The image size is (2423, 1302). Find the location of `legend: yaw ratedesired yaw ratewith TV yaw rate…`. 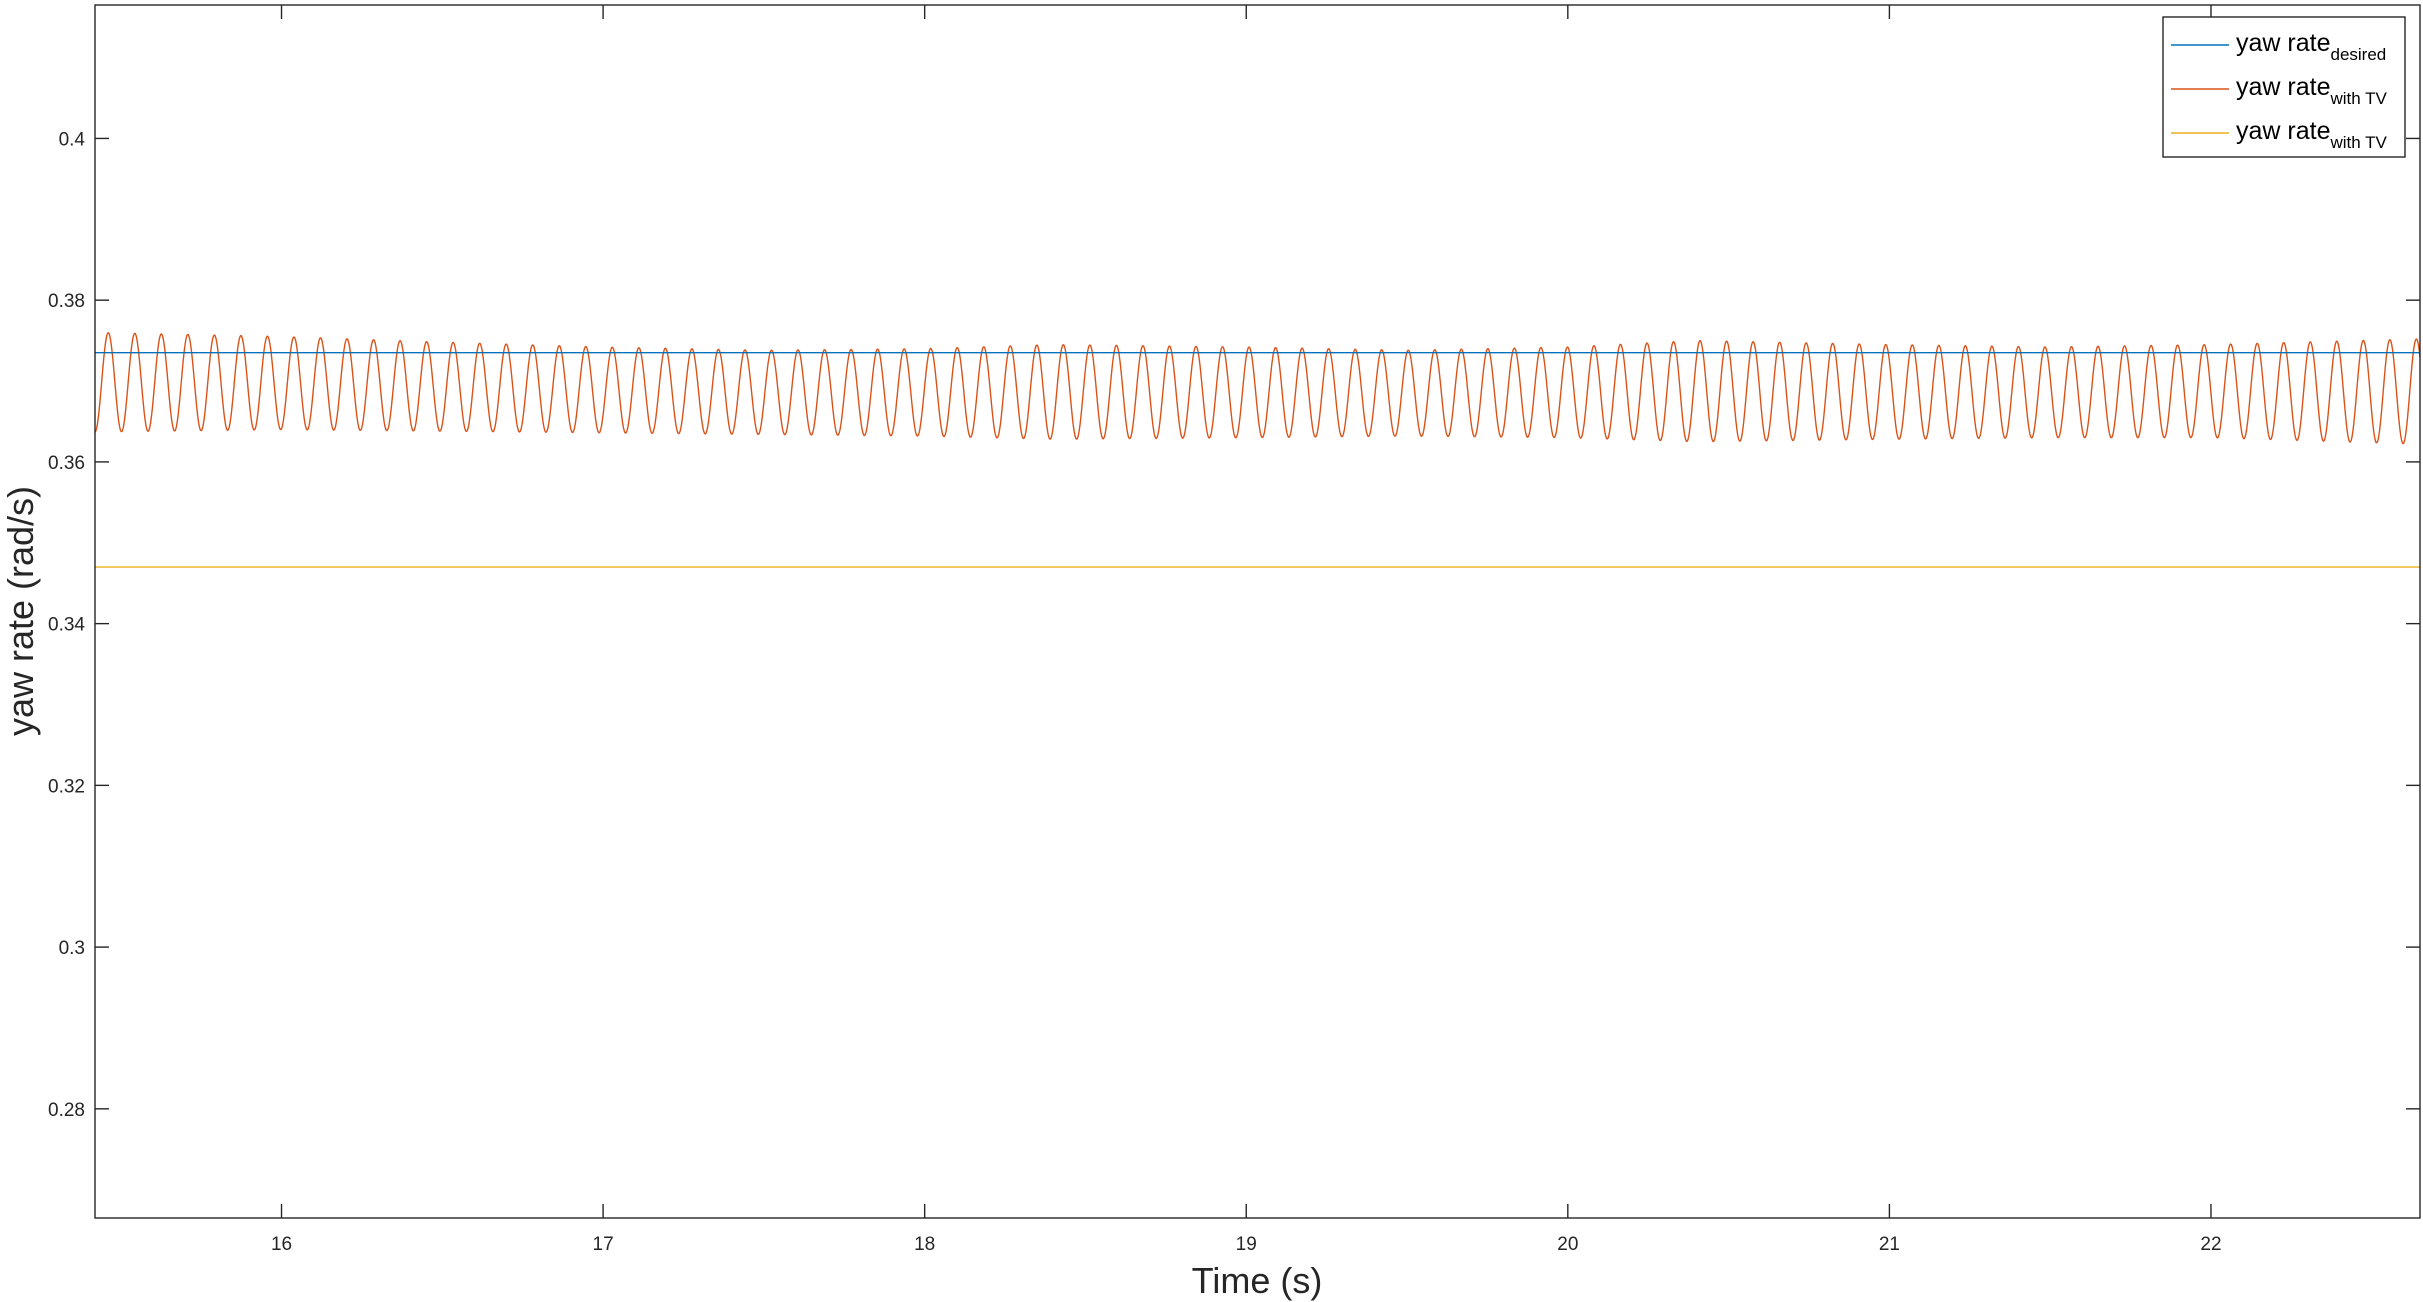

legend: yaw ratedesired yaw ratewith TV yaw rate… is located at coordinates (2284, 87).